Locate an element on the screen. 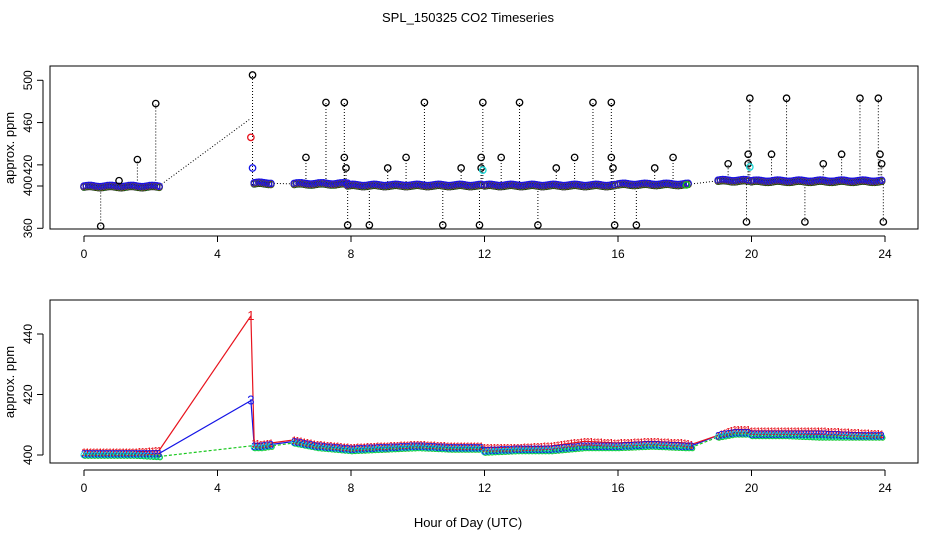 The width and height of the screenshot is (936, 545). gap-point is located at coordinates (686, 185).